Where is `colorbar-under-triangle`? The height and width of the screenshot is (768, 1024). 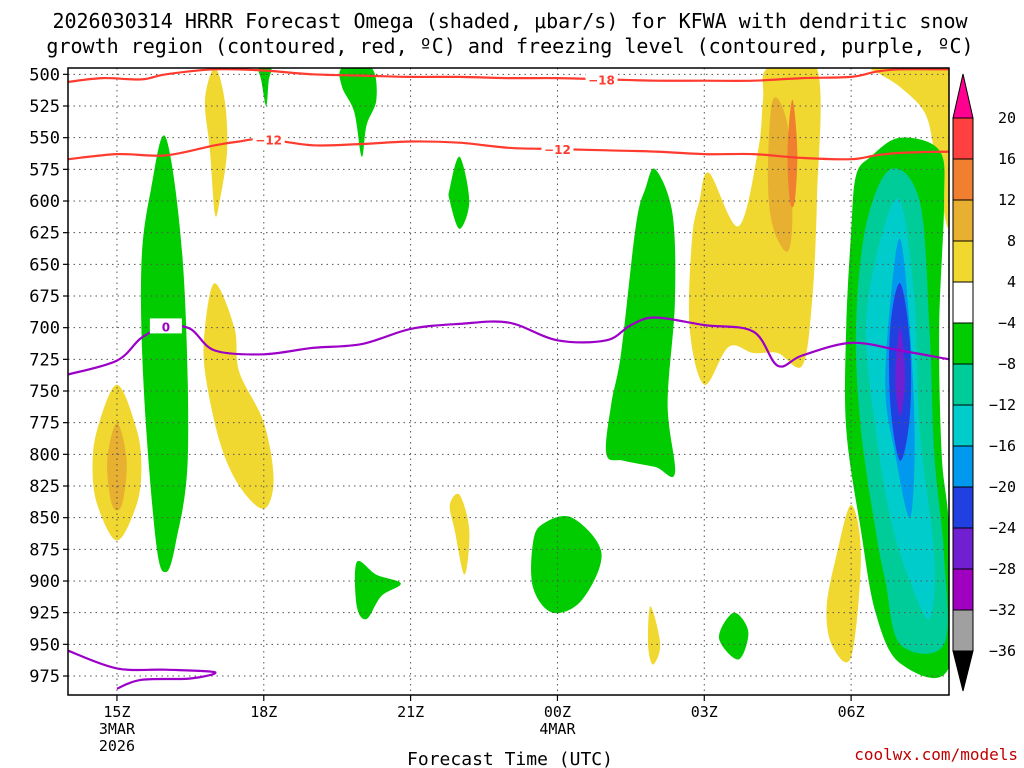 colorbar-under-triangle is located at coordinates (963, 671).